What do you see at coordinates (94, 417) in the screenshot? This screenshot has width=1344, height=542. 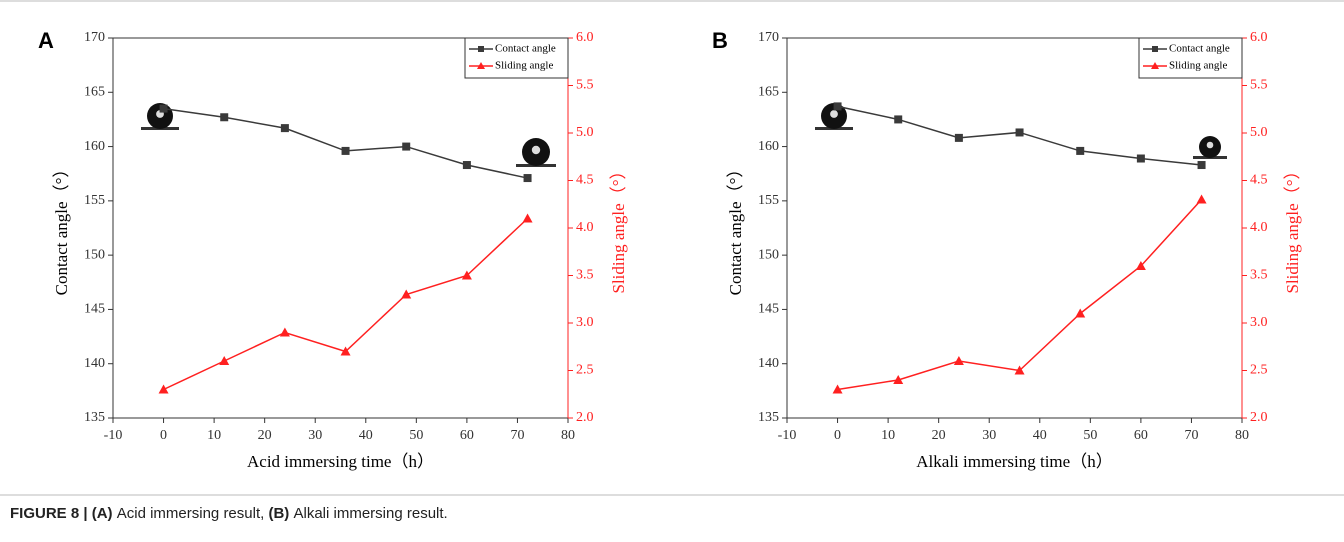 I see `y-tick-label: 135` at bounding box center [94, 417].